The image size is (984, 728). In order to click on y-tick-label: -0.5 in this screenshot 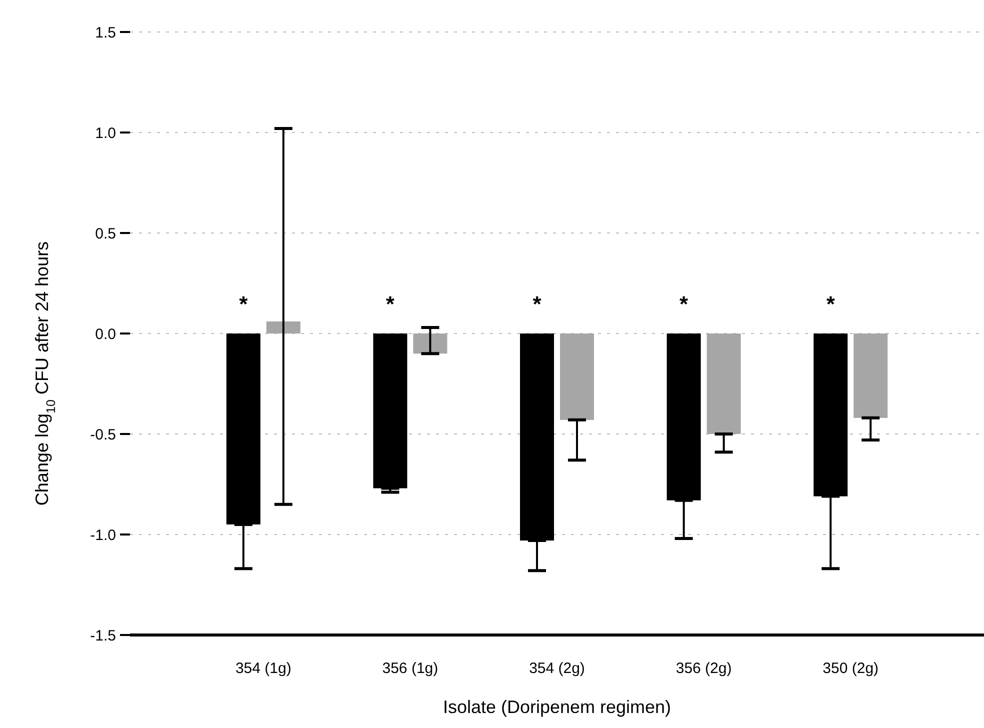, I will do `click(103, 435)`.